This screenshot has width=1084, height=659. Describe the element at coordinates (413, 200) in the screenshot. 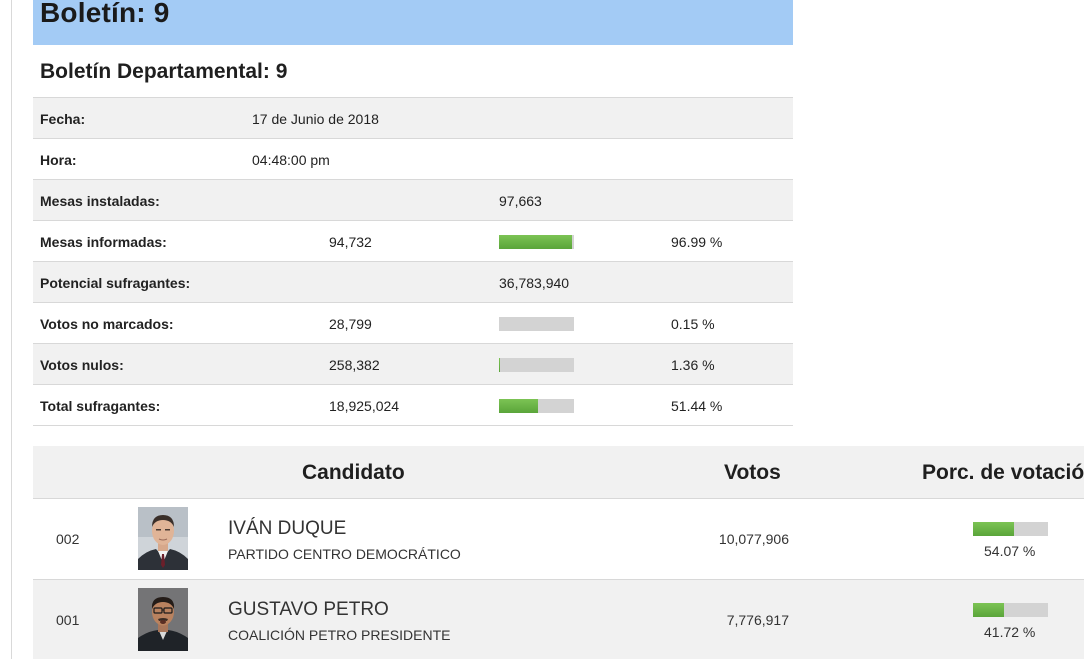

I see `info-row-mesas-instaladas: Mesas instaladas: 97,663` at that location.